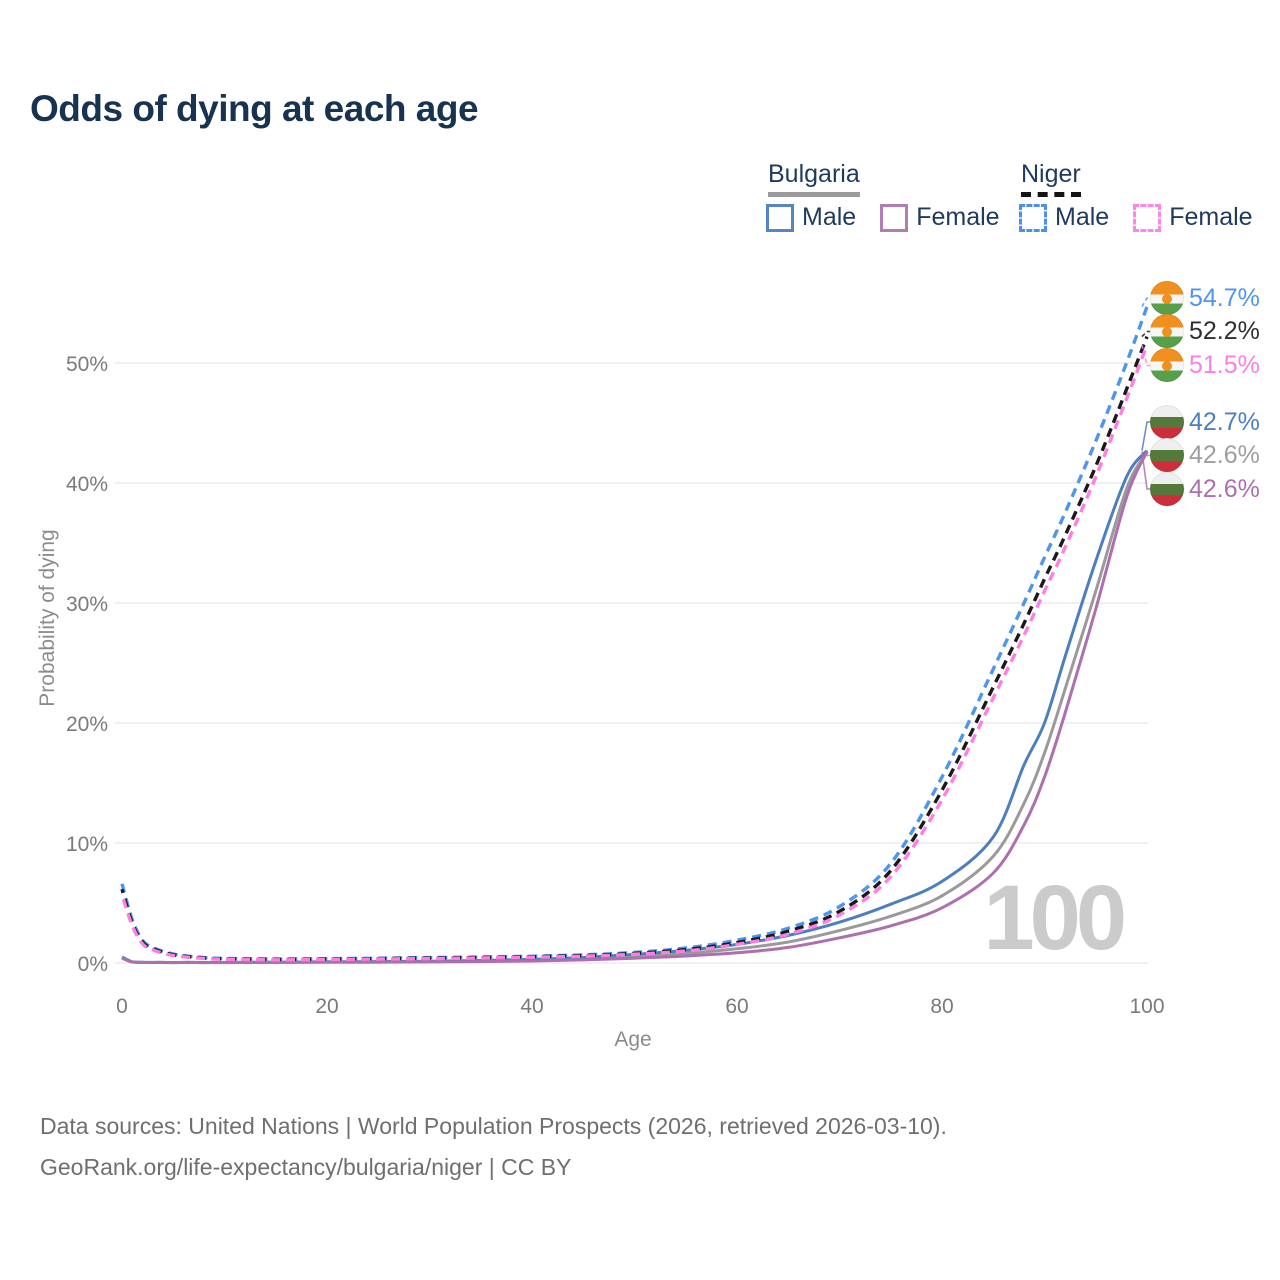  What do you see at coordinates (1224, 454) in the screenshot?
I see `end-value-bulgaria-all: 42.6%` at bounding box center [1224, 454].